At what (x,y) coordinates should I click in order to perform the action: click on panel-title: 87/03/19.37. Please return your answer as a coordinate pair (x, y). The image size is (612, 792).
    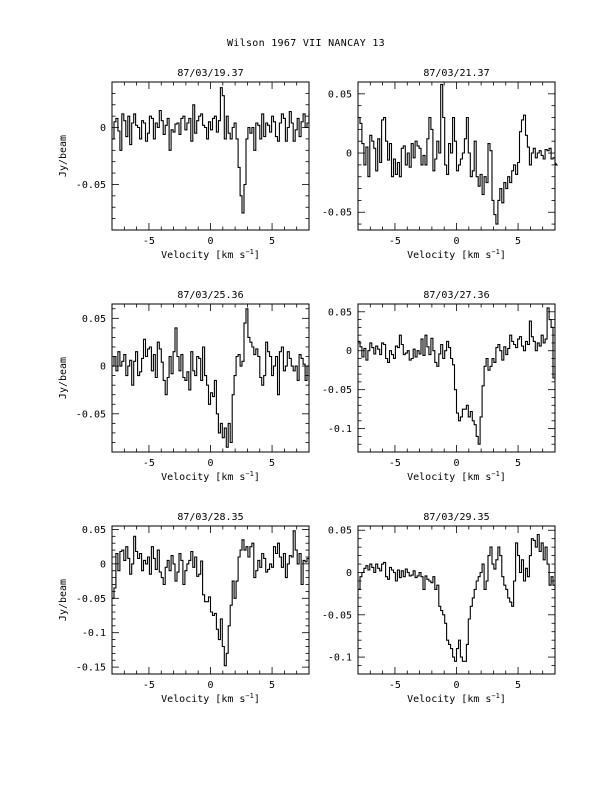
    Looking at the image, I should click on (210, 73).